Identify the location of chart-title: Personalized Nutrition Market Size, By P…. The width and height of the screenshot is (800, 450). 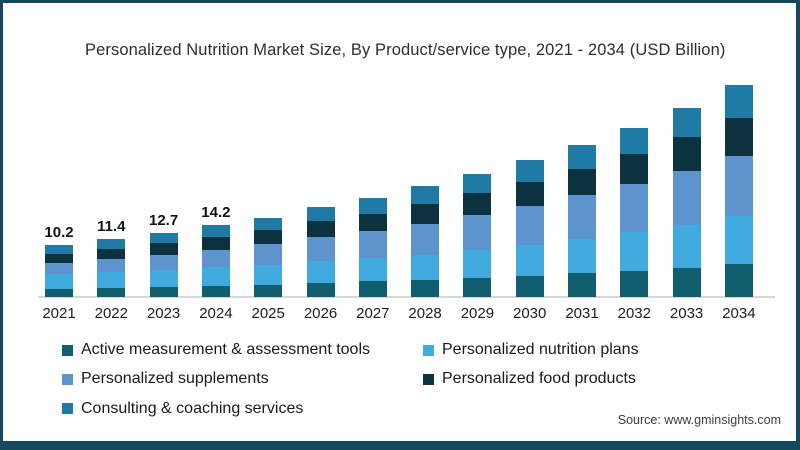
(405, 50).